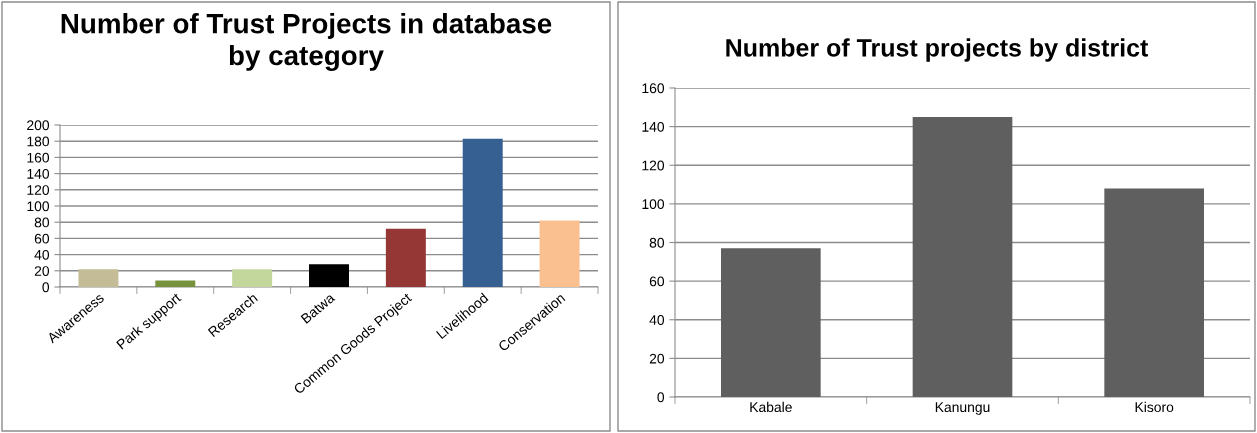 This screenshot has height=433, width=1257. What do you see at coordinates (771, 407) in the screenshot?
I see `x-tick-label: Kabale` at bounding box center [771, 407].